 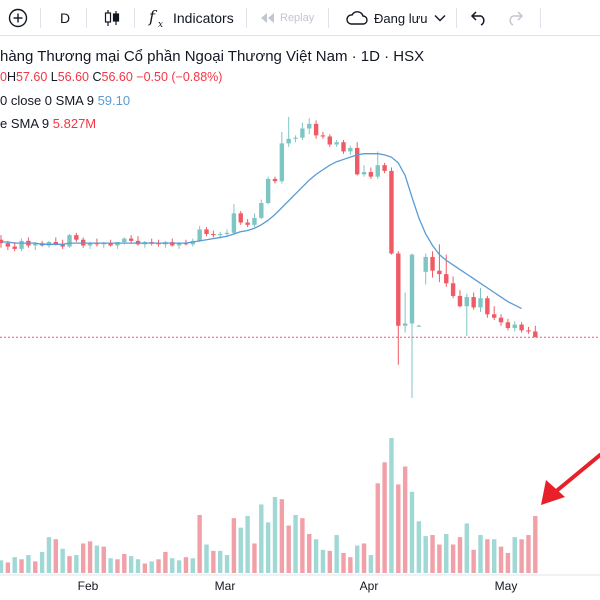 I want to click on redo-icon, so click(x=516, y=18).